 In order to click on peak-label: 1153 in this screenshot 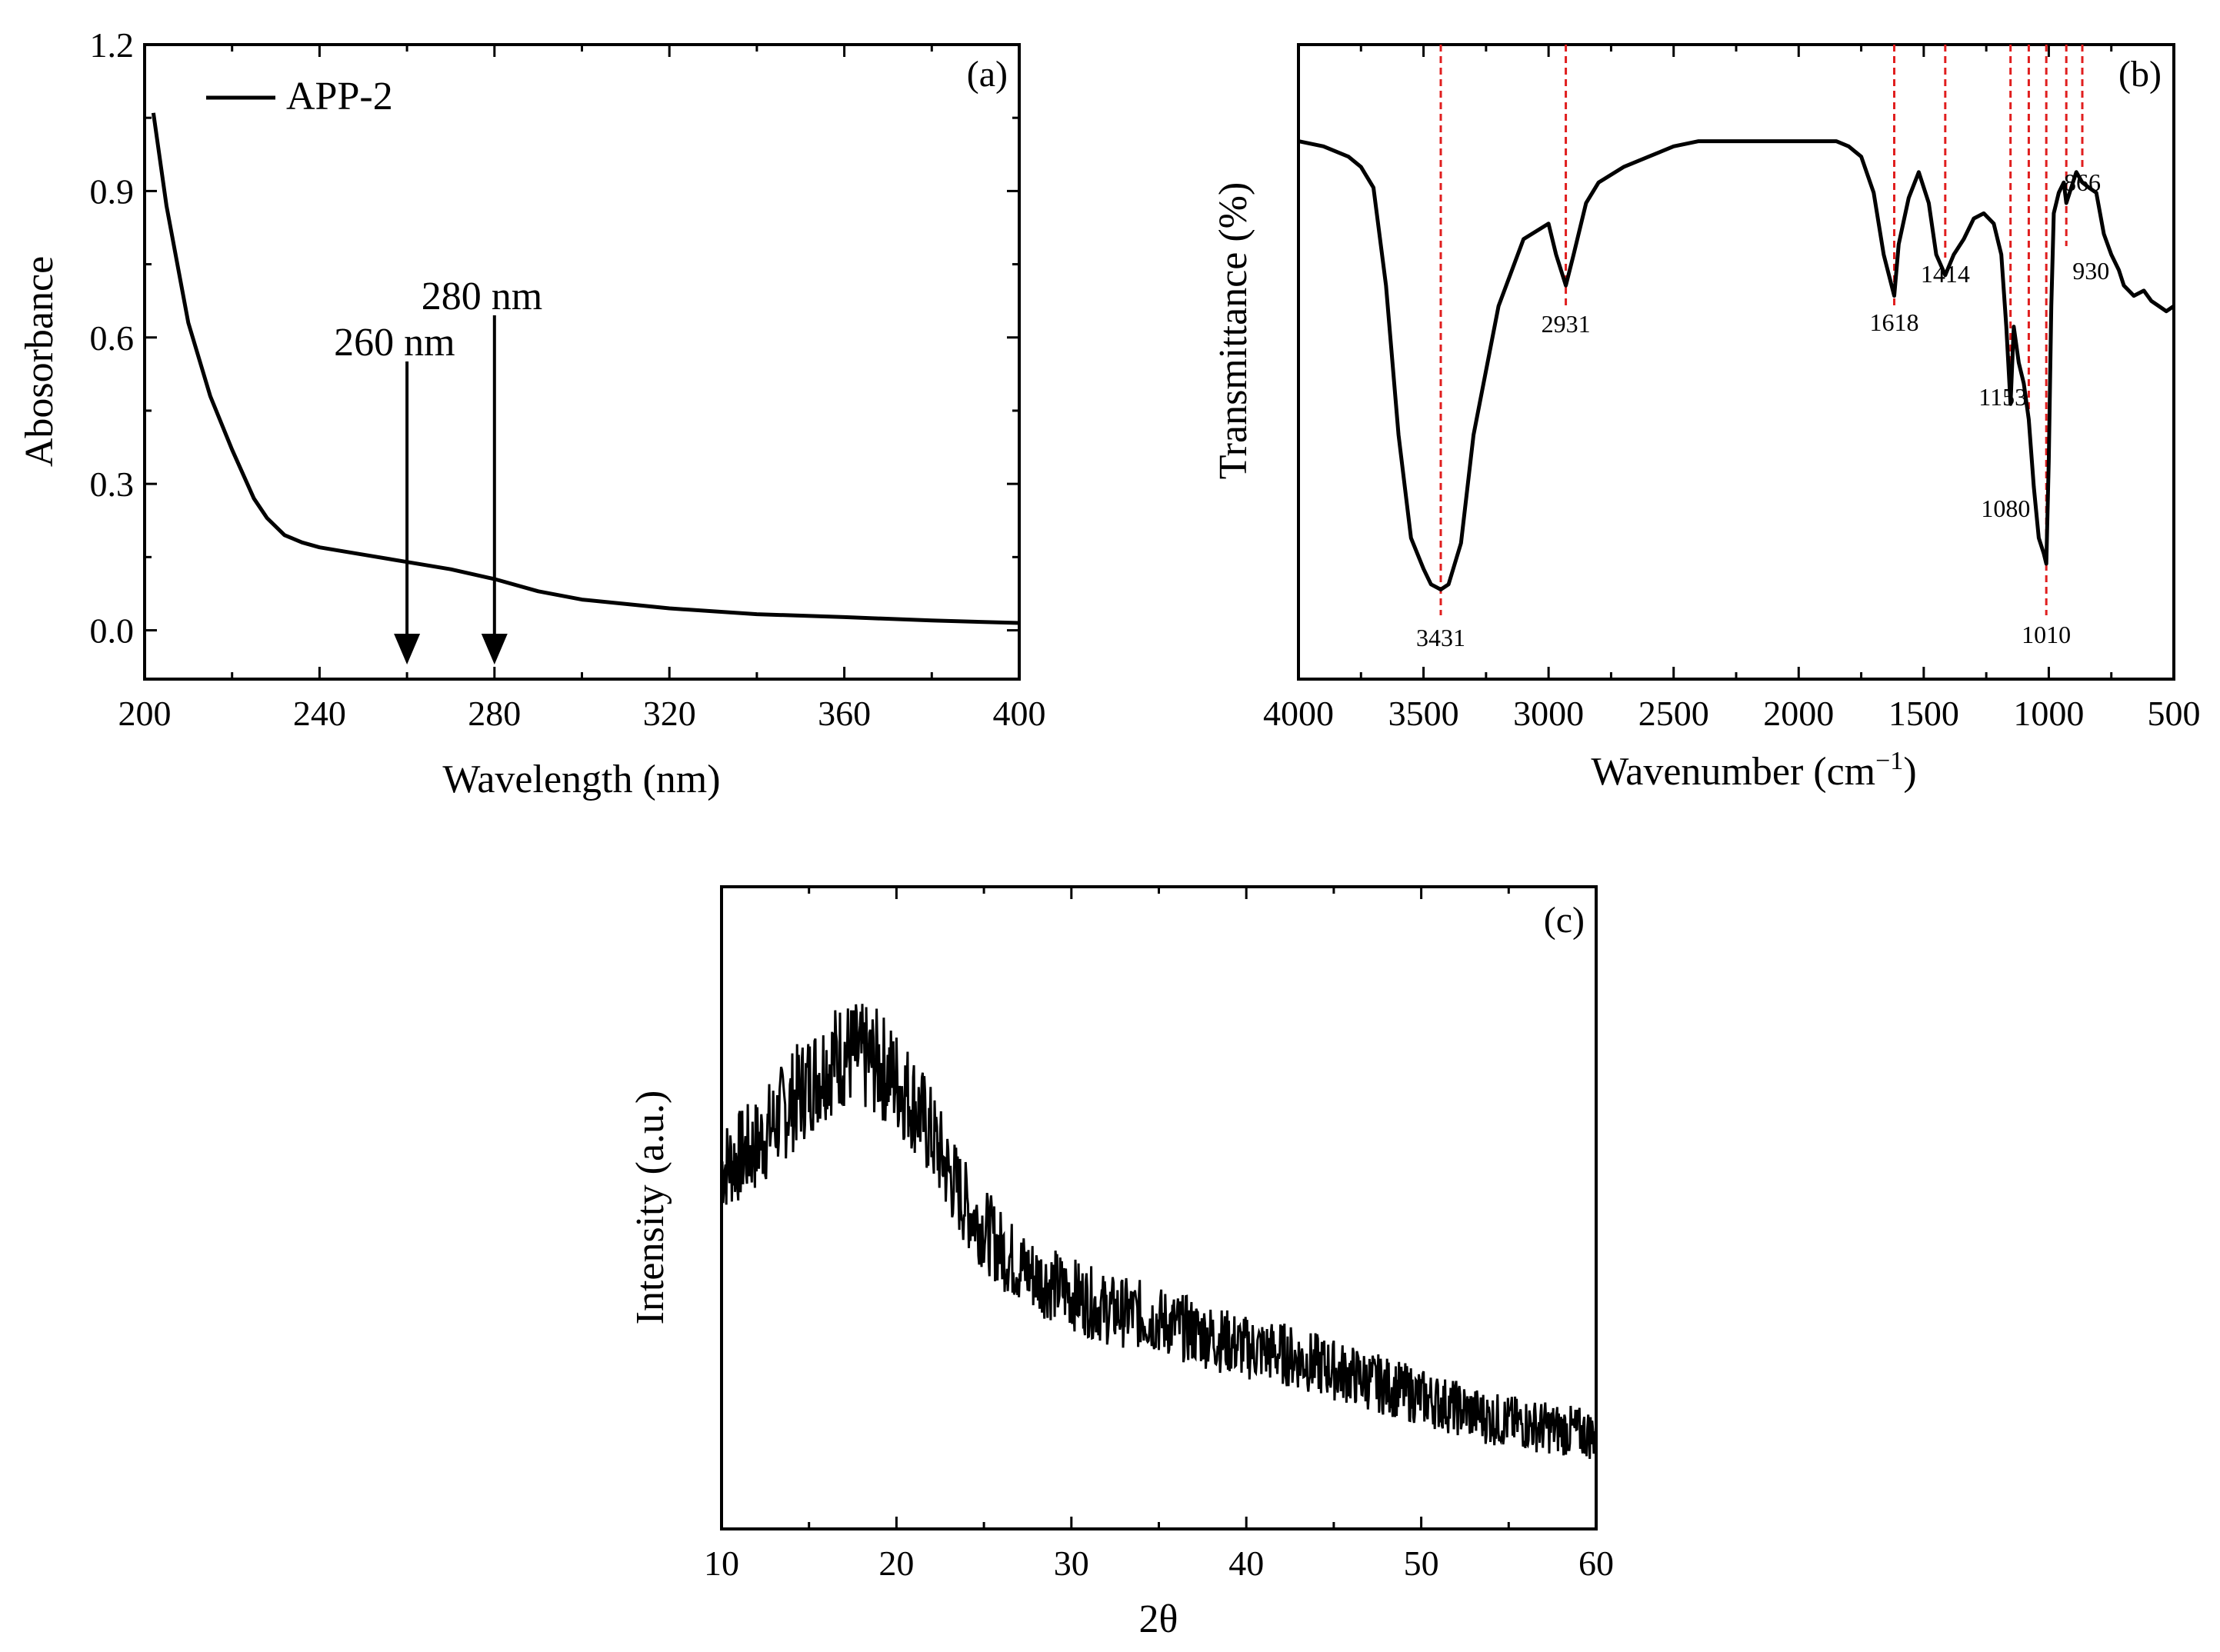, I will do `click(2002, 397)`.